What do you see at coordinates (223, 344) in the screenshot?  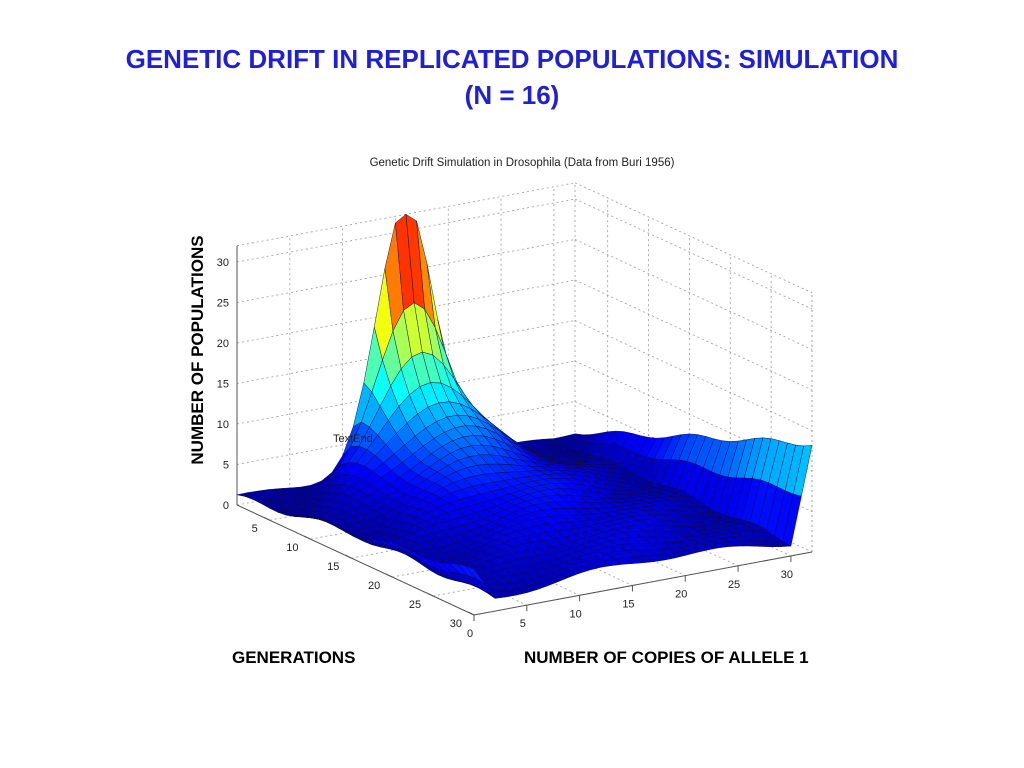 I see `z-tick-label: 20` at bounding box center [223, 344].